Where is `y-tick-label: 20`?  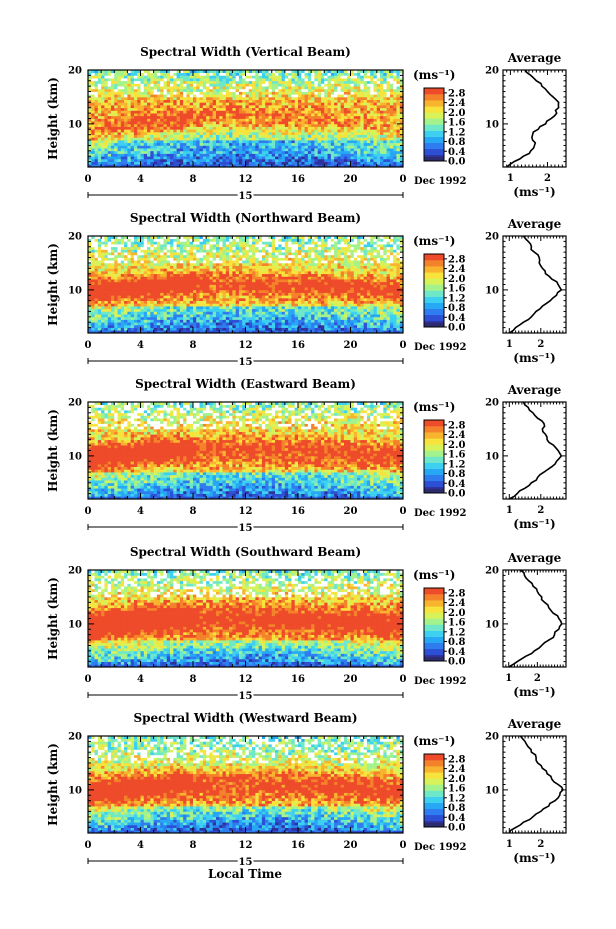
y-tick-label: 20 is located at coordinates (75, 71).